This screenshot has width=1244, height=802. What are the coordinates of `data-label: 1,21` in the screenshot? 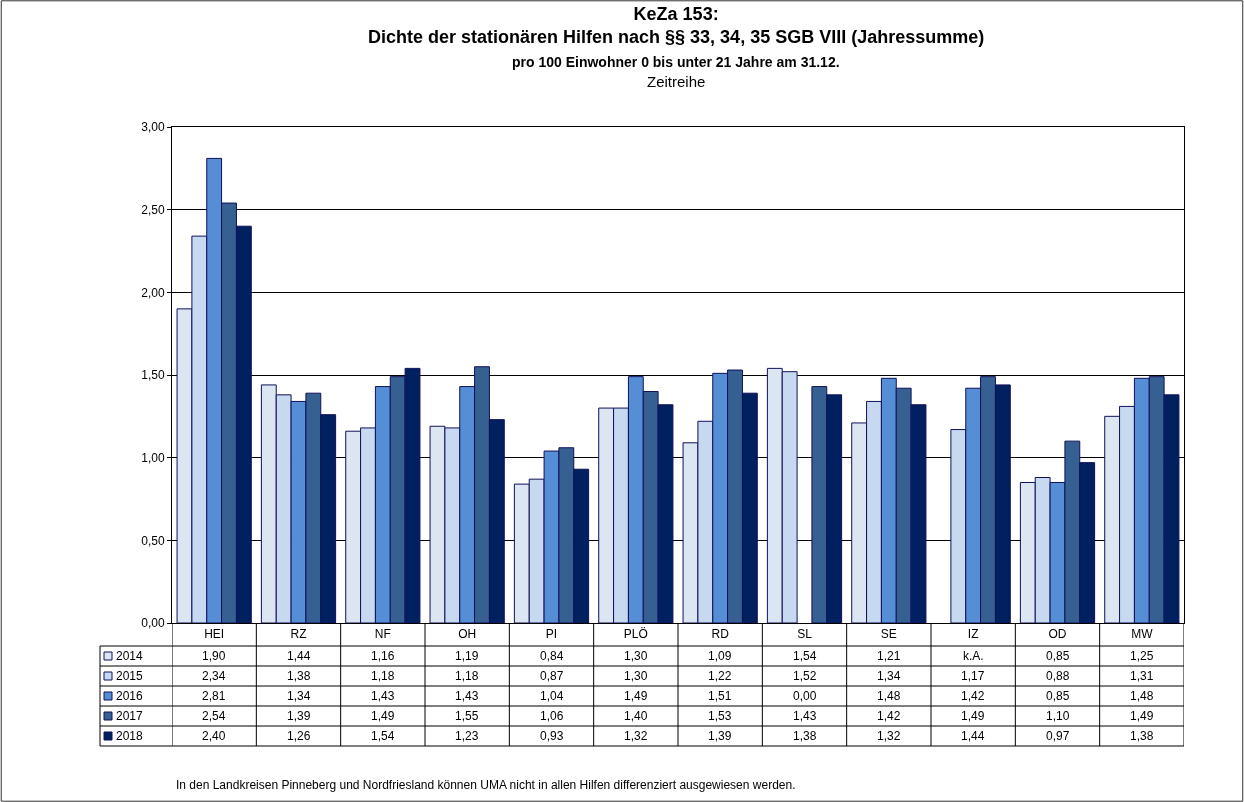 It's located at (889, 656).